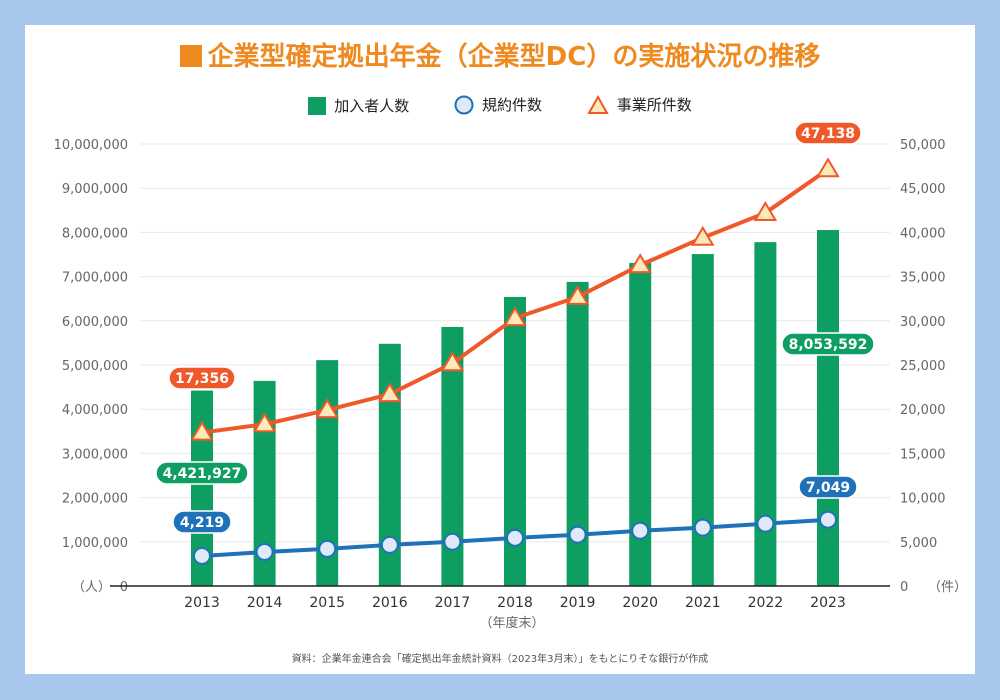 The width and height of the screenshot is (1000, 700). I want to click on bar-members-2020, so click(640, 424).